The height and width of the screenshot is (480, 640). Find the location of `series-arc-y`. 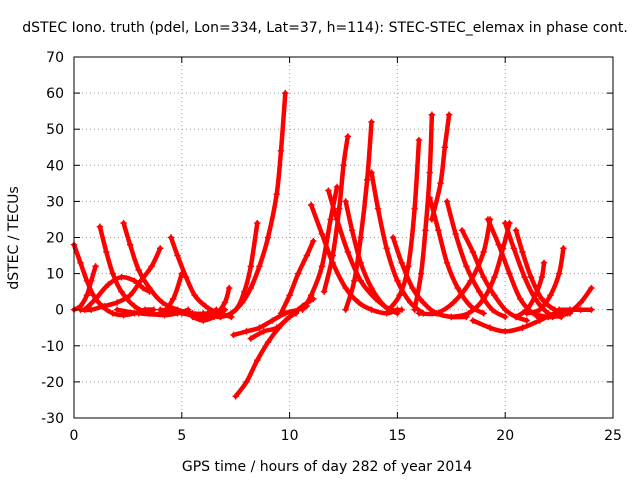

series-arc-y is located at coordinates (404, 224).